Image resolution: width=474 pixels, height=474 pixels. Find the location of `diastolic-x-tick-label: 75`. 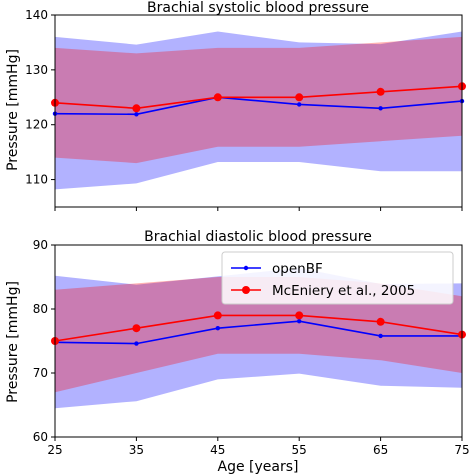

diastolic-x-tick-label: 75 is located at coordinates (461, 450).